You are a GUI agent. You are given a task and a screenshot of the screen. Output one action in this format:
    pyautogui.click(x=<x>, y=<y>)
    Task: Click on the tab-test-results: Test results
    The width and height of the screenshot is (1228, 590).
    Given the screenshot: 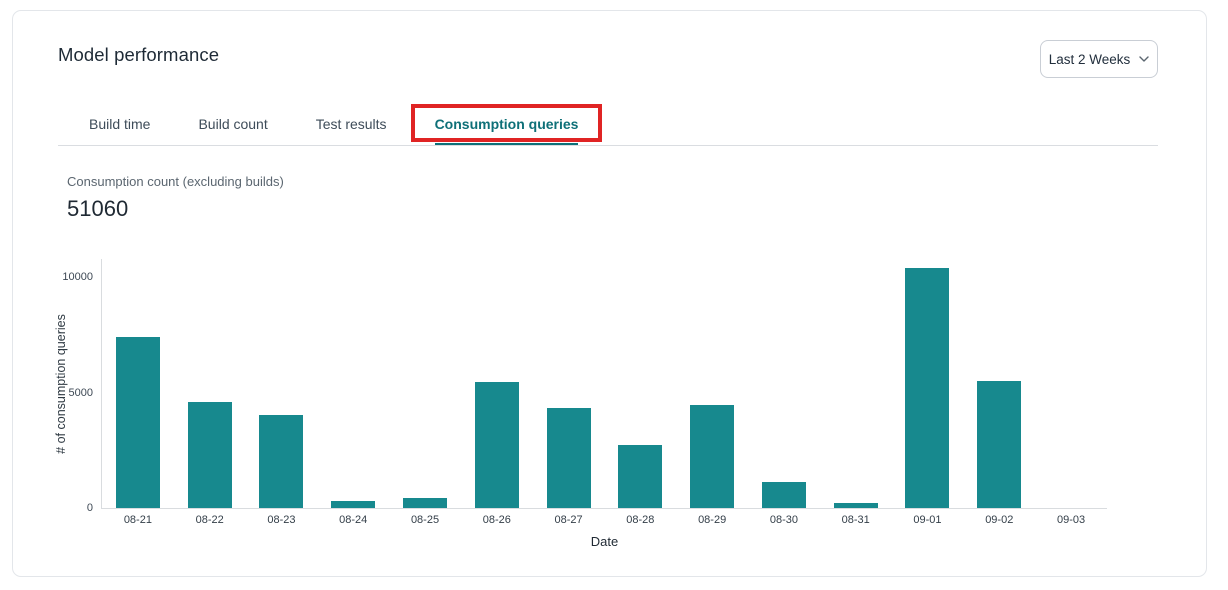 What is the action you would take?
    pyautogui.click(x=351, y=124)
    